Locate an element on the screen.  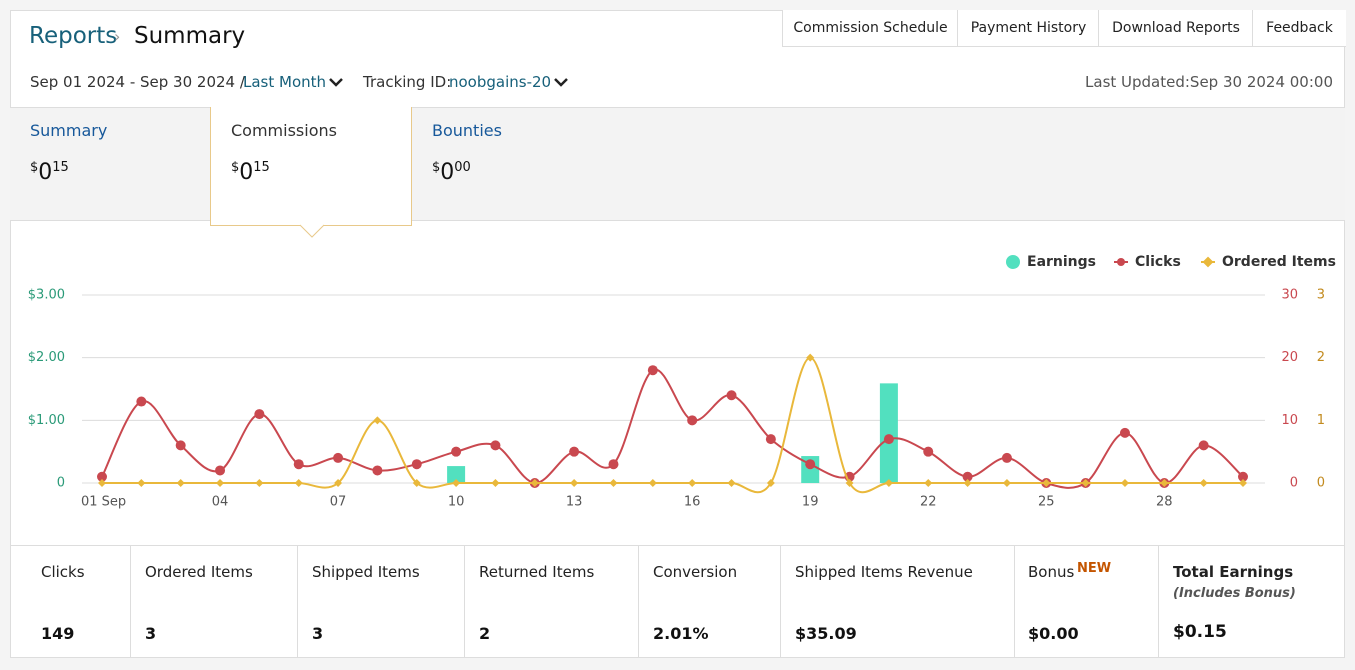
amount-fraction: 00 is located at coordinates (462, 167).